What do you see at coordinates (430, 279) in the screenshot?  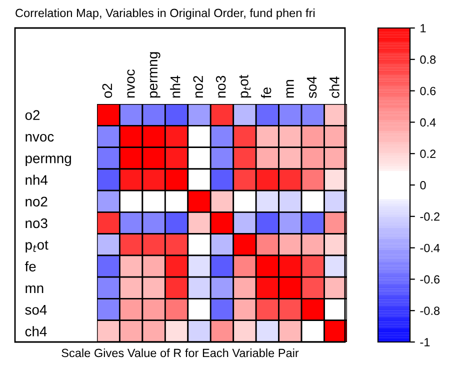 I see `color-bar-label: -0.6` at bounding box center [430, 279].